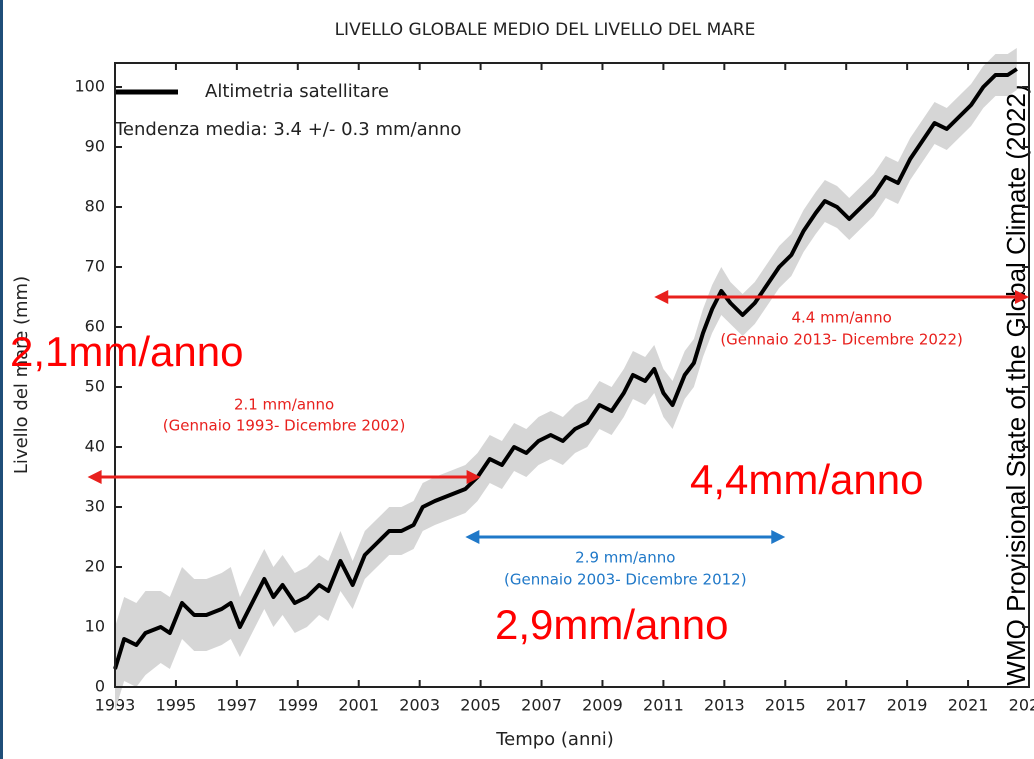  Describe the element at coordinates (284, 405) in the screenshot. I see `period-rate: 2.1 mm/anno` at that location.